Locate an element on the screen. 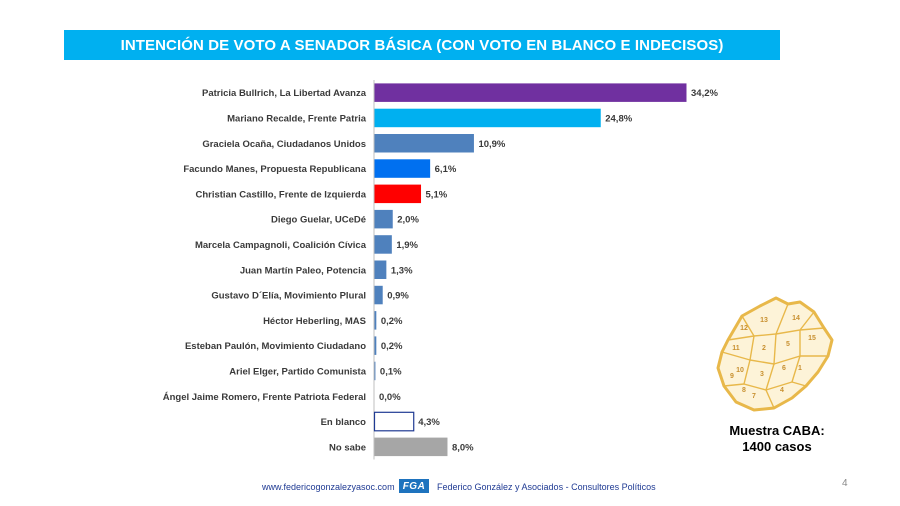  district-number: 5 is located at coordinates (788, 344).